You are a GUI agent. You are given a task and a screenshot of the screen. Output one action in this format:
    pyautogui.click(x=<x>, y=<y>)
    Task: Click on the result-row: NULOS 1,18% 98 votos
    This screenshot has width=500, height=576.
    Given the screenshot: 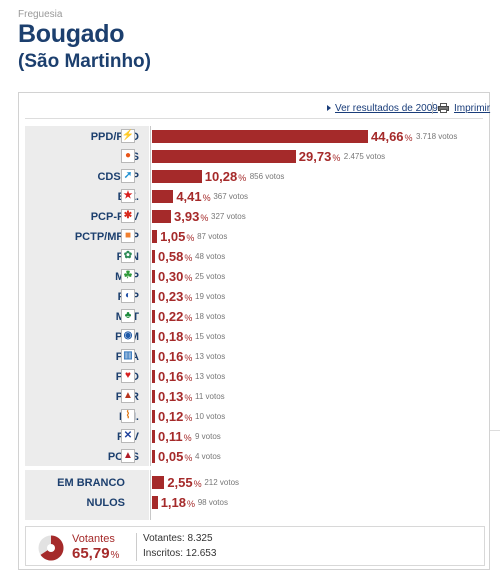 What is the action you would take?
    pyautogui.click(x=255, y=503)
    